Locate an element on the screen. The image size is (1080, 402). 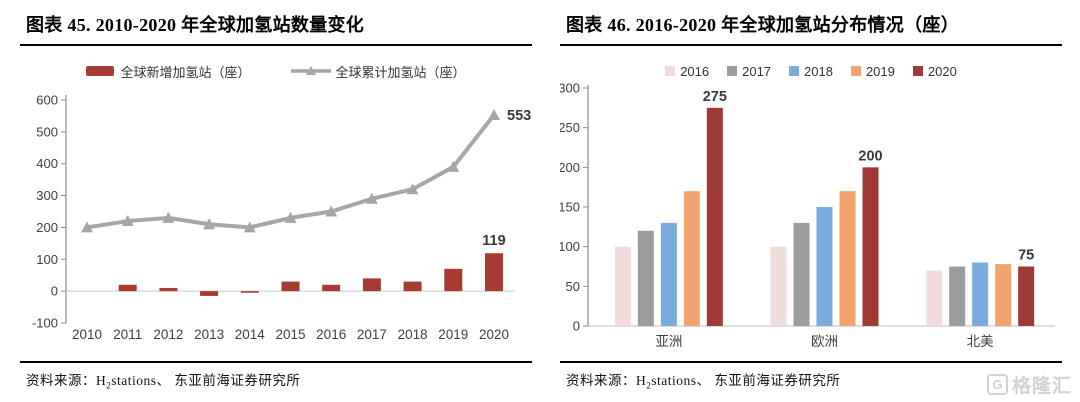
svg-text: -100 is located at coordinates (45, 323).